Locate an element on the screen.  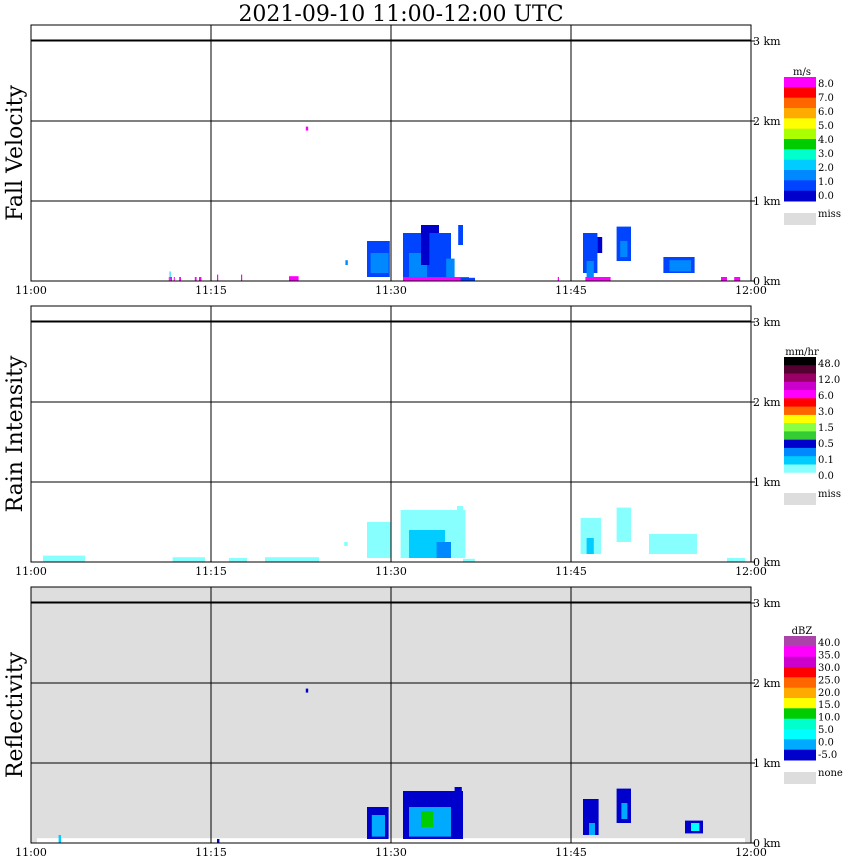
colorbar-label: 7.0 is located at coordinates (826, 98).